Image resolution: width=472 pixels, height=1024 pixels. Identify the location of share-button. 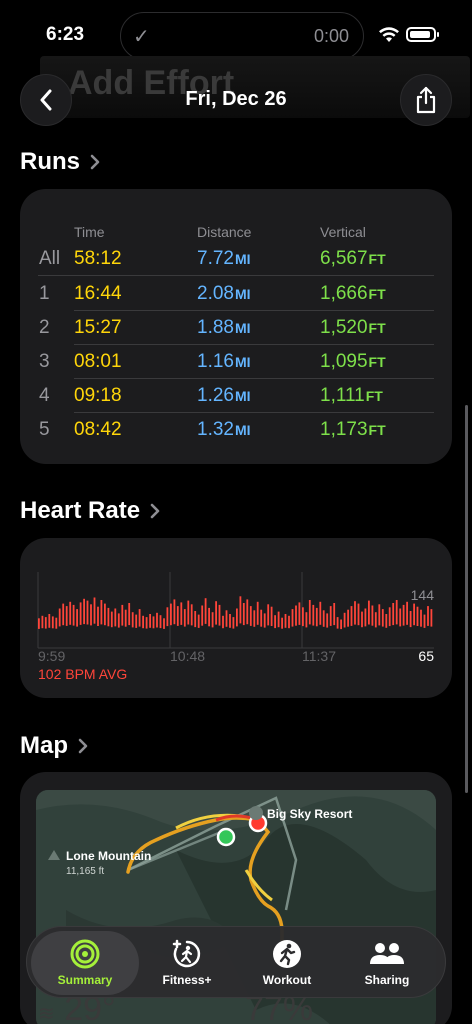
(426, 100).